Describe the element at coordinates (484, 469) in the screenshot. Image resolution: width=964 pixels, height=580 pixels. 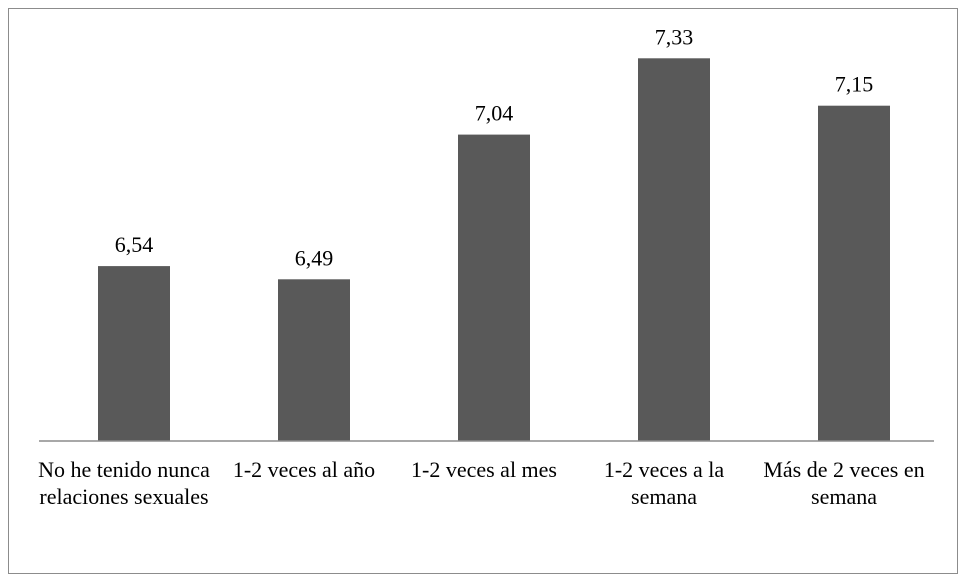
I see `category-label-3: 1-2 veces al mes` at that location.